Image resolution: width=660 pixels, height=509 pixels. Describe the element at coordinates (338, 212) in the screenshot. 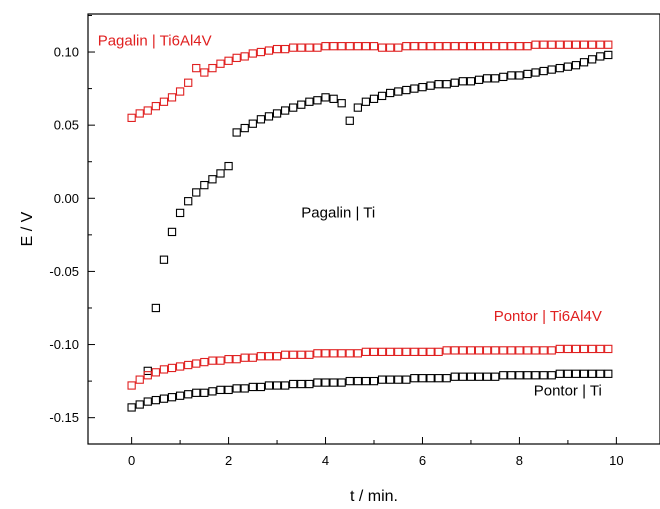

I see `series-label: Pagalin | Ti` at that location.